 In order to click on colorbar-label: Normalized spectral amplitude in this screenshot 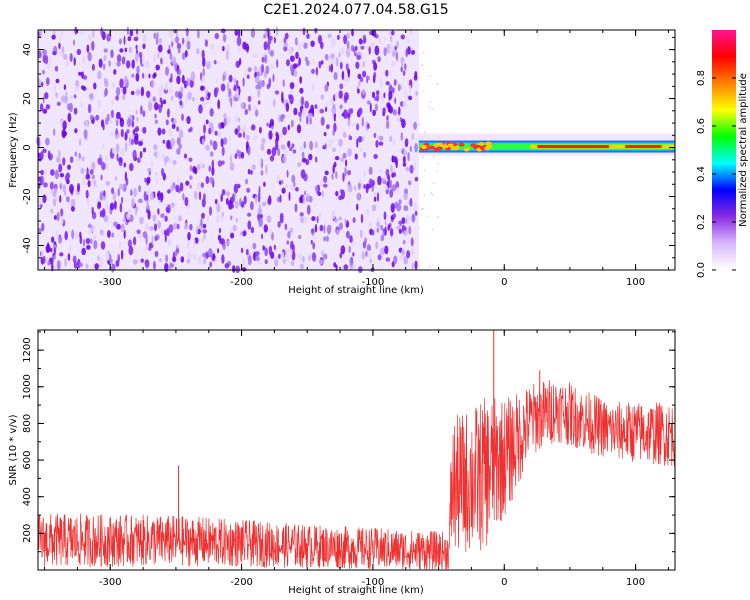, I will do `click(743, 150)`.